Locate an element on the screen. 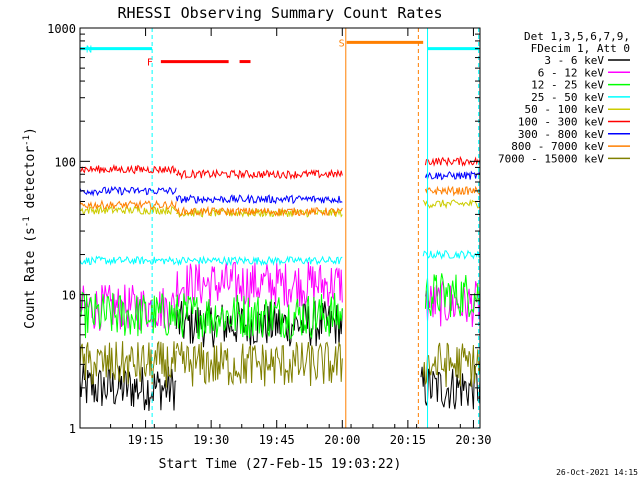 Image resolution: width=640 pixels, height=480 pixels. legend-entry-5: 100 - 300 keV is located at coordinates (561, 122).